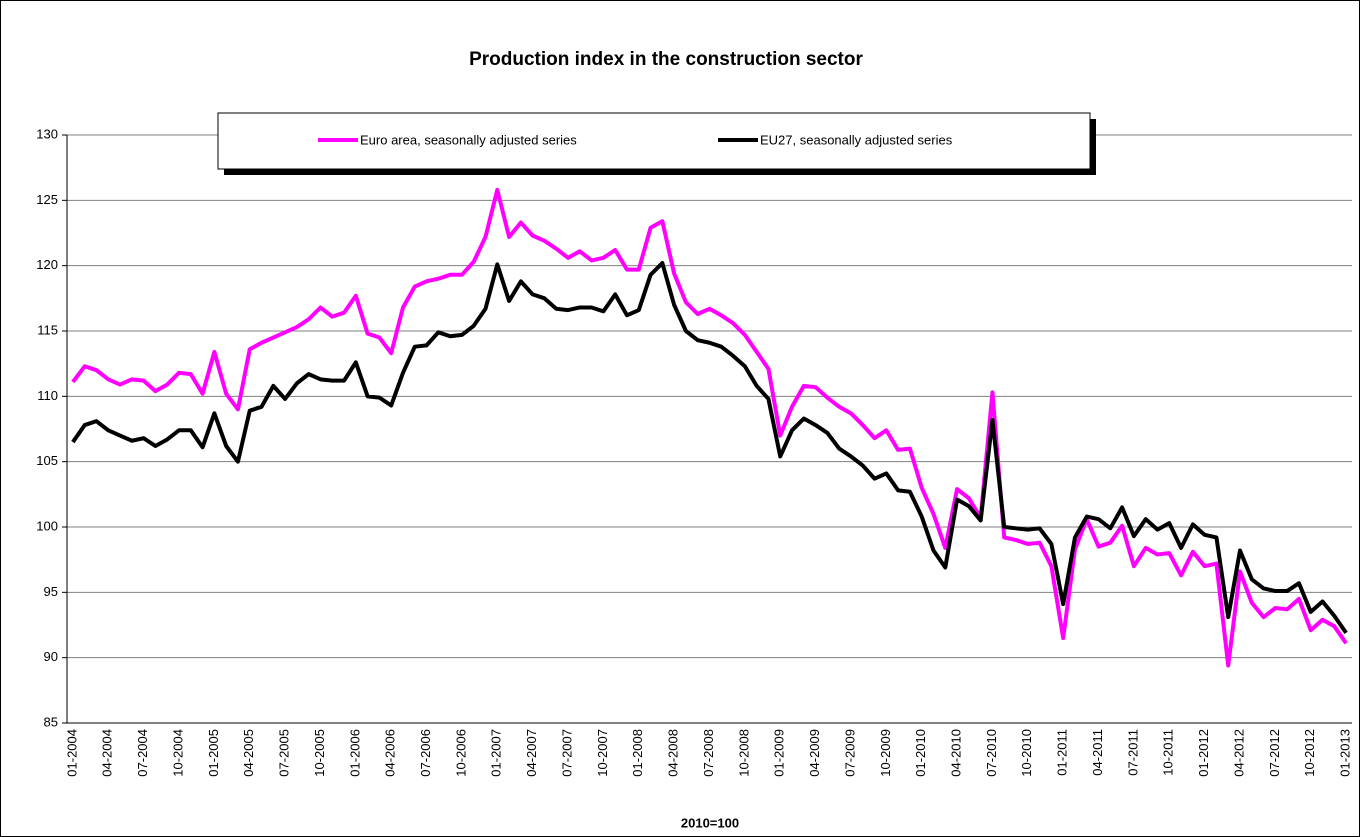  What do you see at coordinates (814, 753) in the screenshot?
I see `x-tick-label: 04-2009` at bounding box center [814, 753].